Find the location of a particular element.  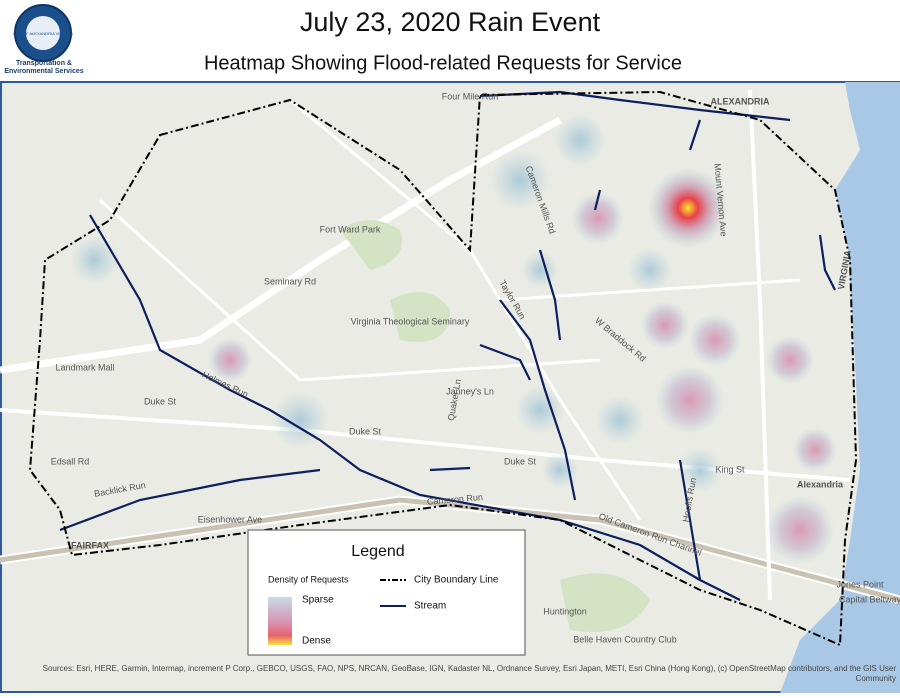

map-label: Jones Point is located at coordinates (860, 584).